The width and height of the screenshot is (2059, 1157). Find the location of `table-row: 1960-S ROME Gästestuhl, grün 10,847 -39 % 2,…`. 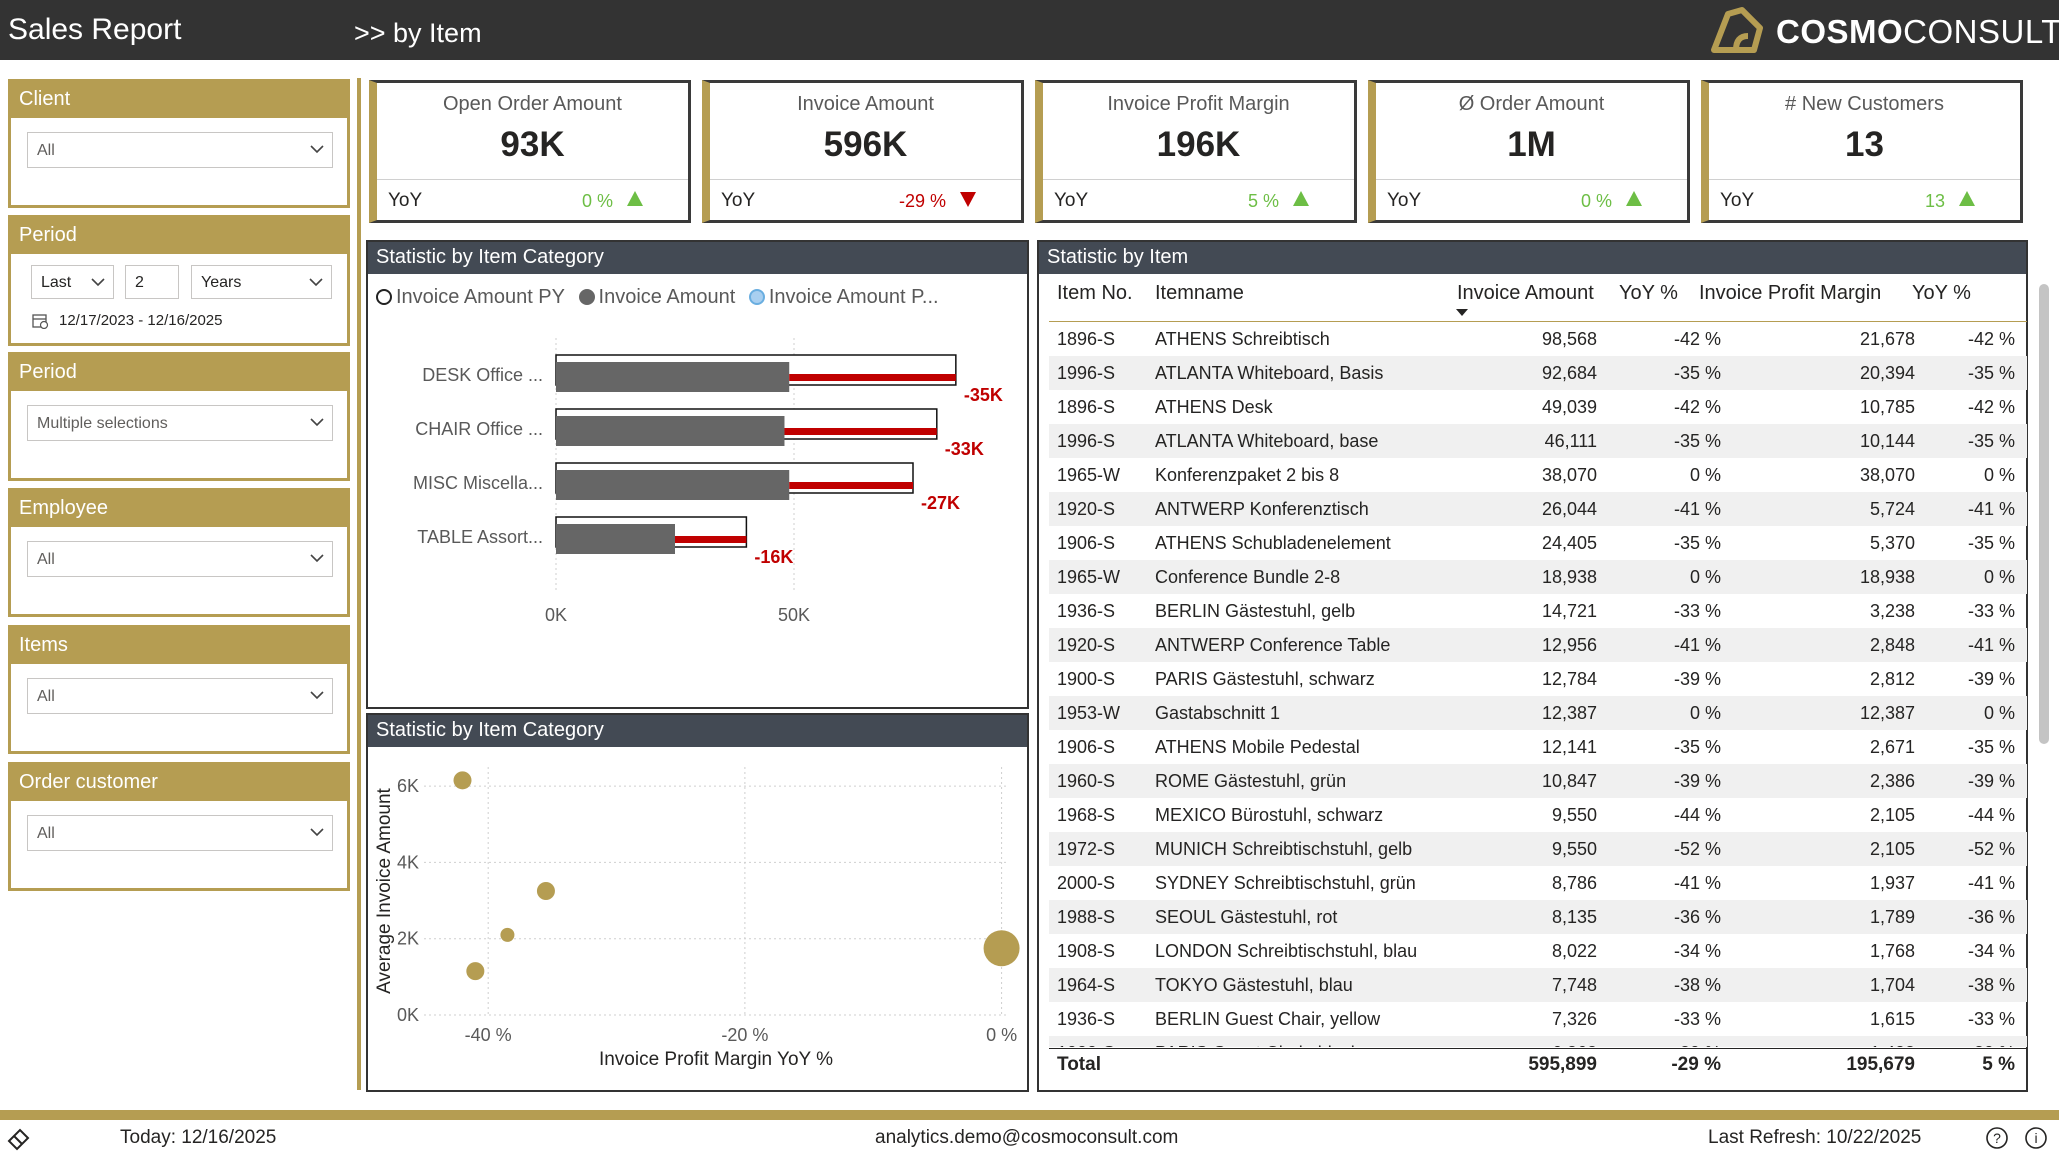

table-row: 1960-S ROME Gästestuhl, grün 10,847 -39 % 2,… is located at coordinates (1538, 781).